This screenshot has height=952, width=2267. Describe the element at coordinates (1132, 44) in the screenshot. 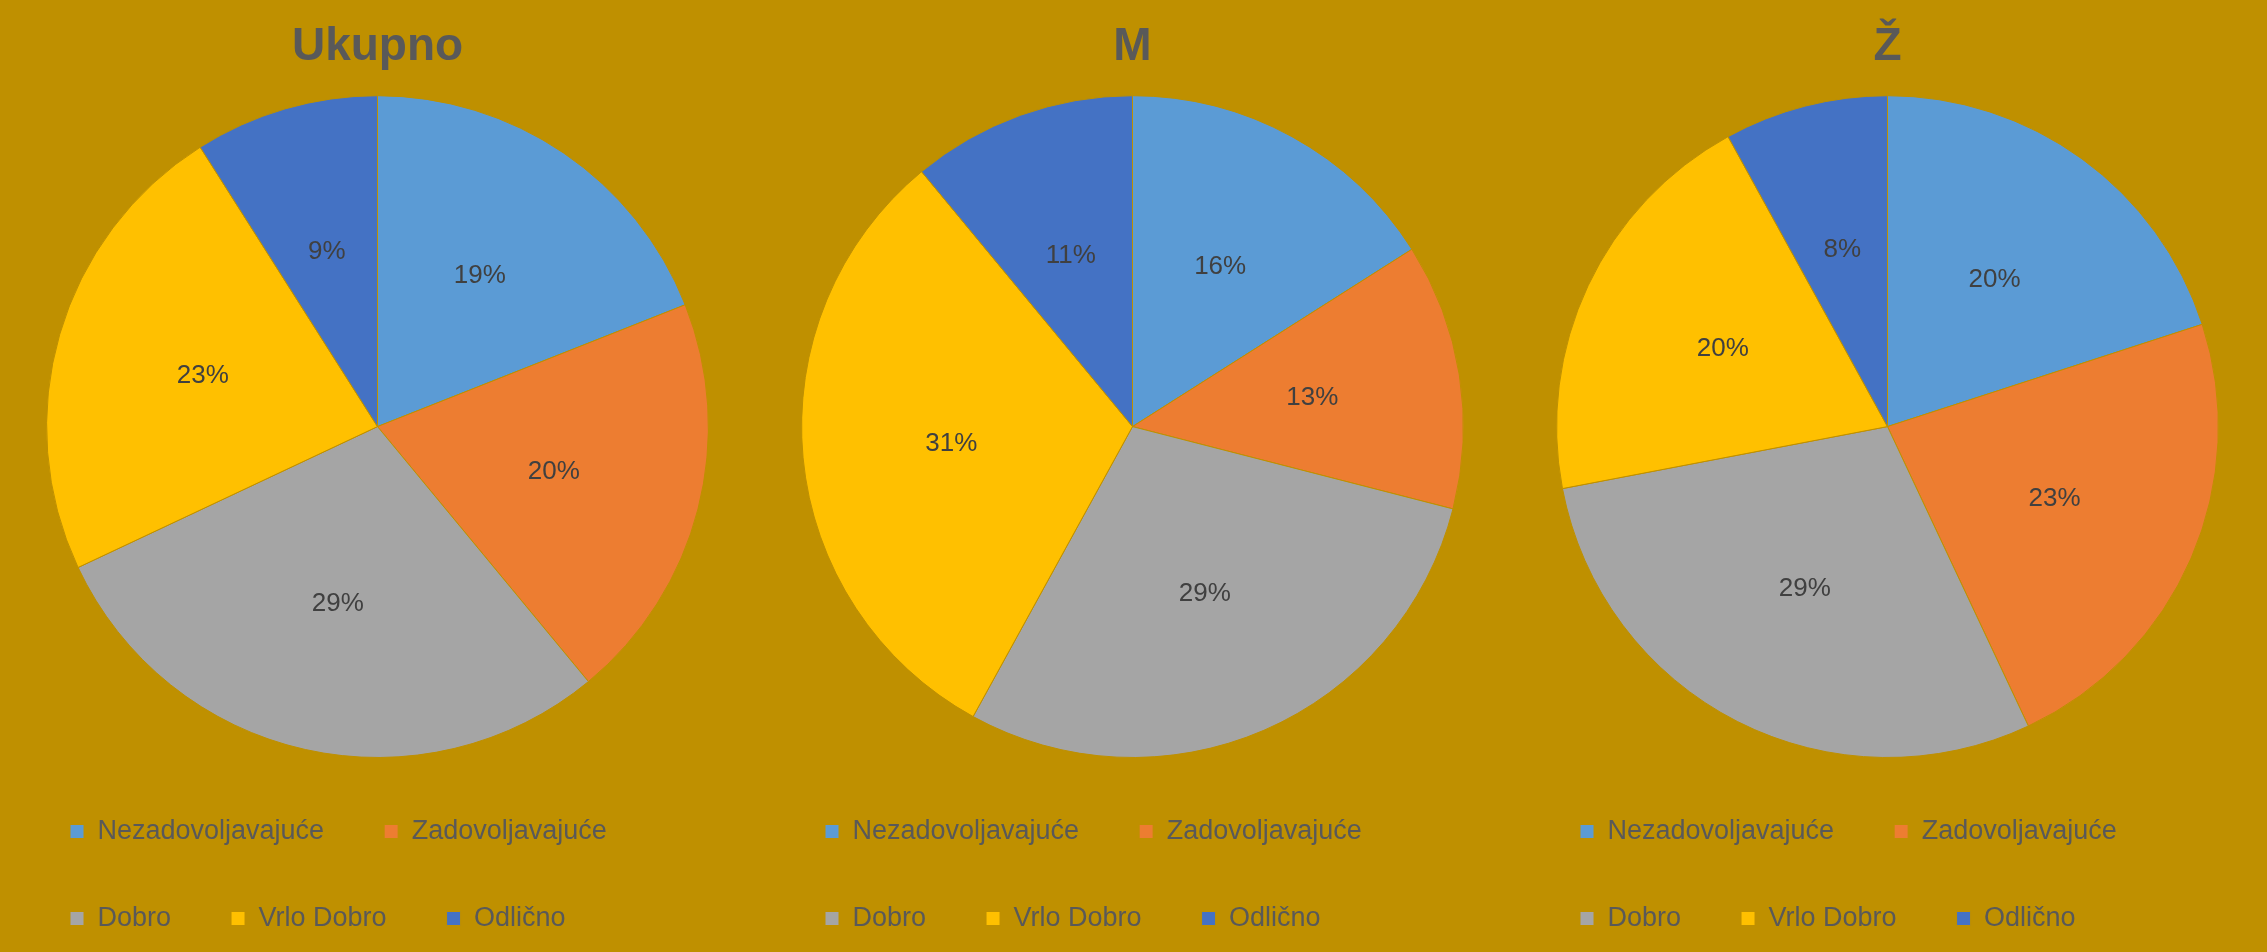

I see `chart-title: M` at that location.